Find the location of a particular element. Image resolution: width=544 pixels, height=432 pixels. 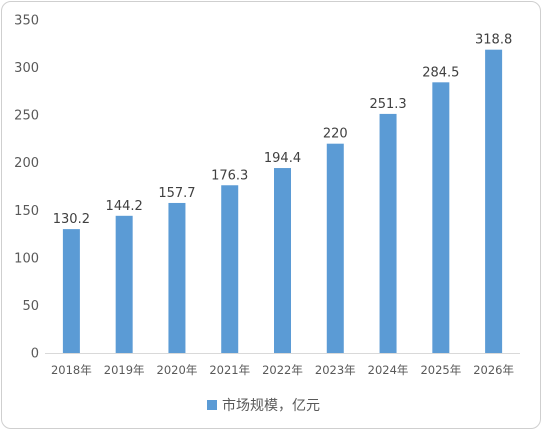

y-tick-label: 0 is located at coordinates (35, 354).